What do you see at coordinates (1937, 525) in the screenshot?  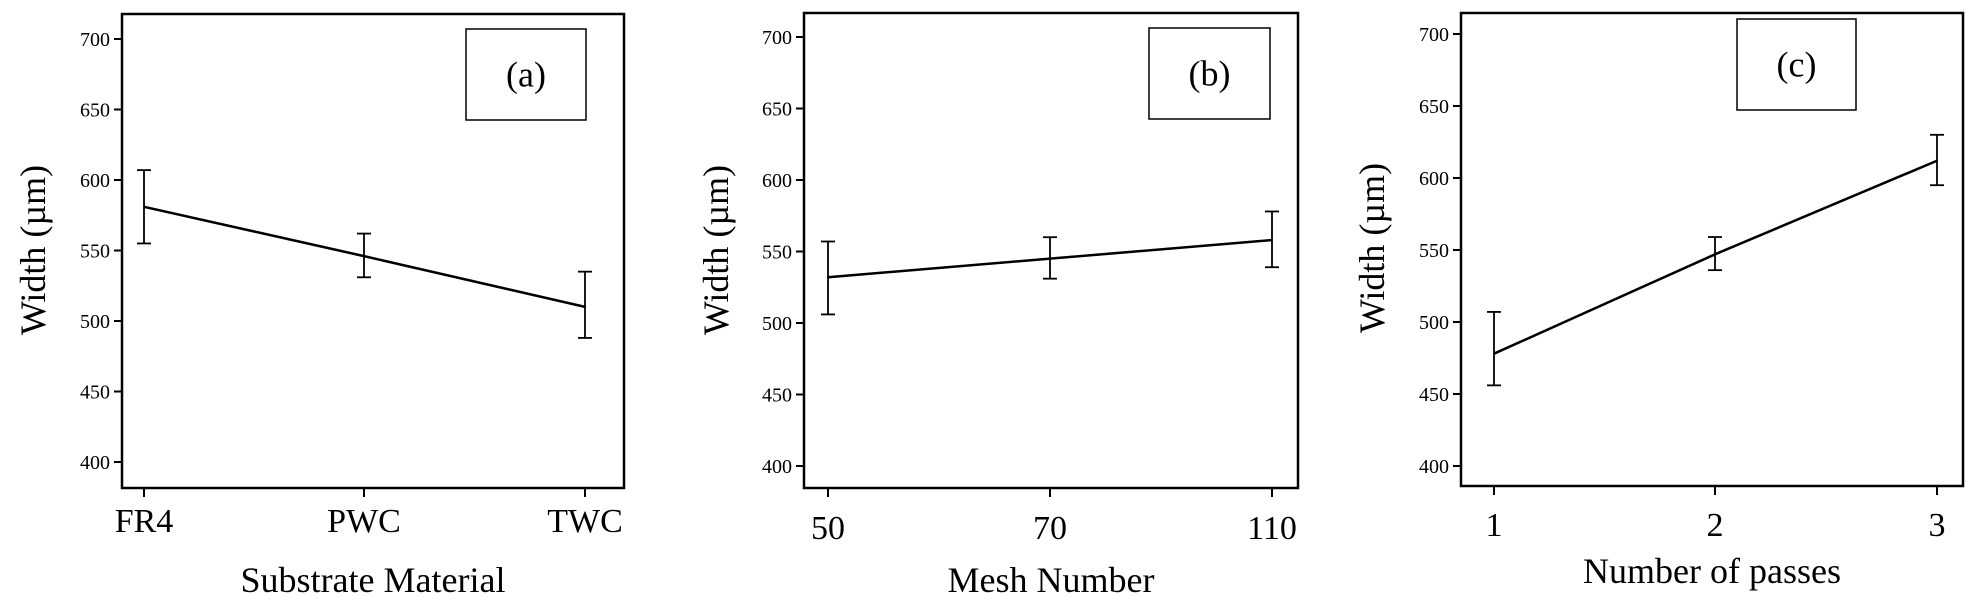 I see `x-tick-label: 3` at bounding box center [1937, 525].